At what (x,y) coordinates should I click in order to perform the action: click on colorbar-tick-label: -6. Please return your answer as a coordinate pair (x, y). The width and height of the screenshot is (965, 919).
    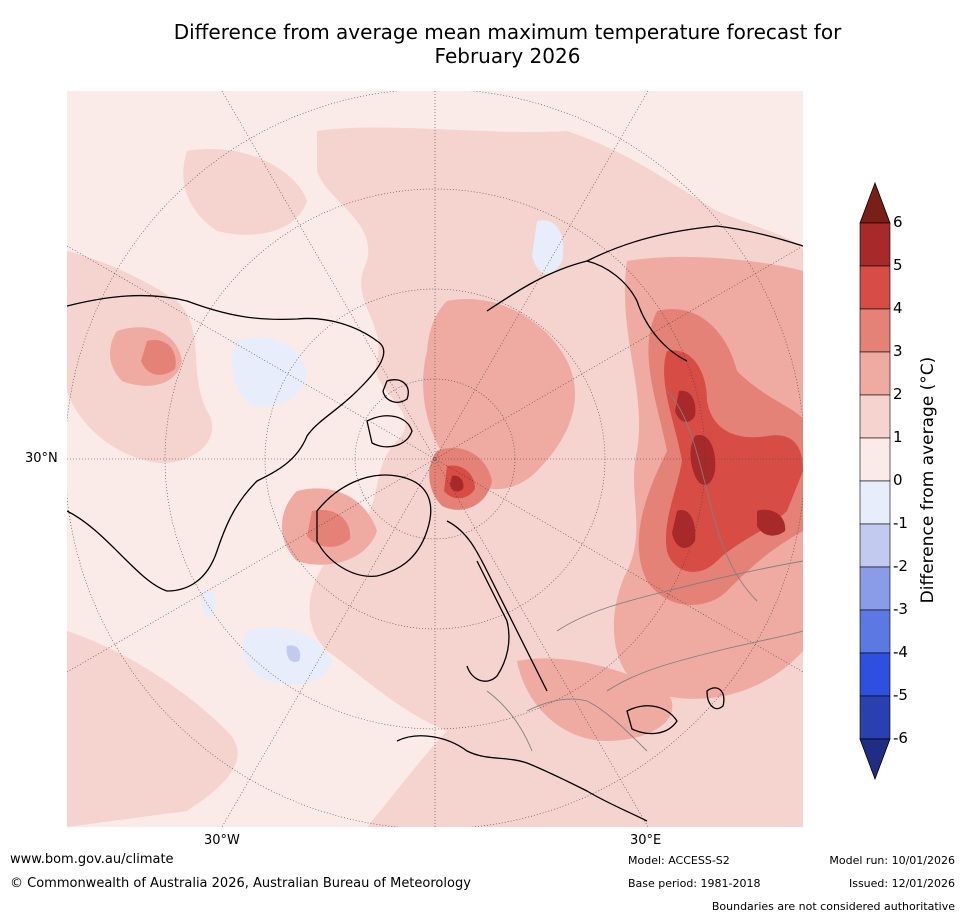
    Looking at the image, I should click on (900, 738).